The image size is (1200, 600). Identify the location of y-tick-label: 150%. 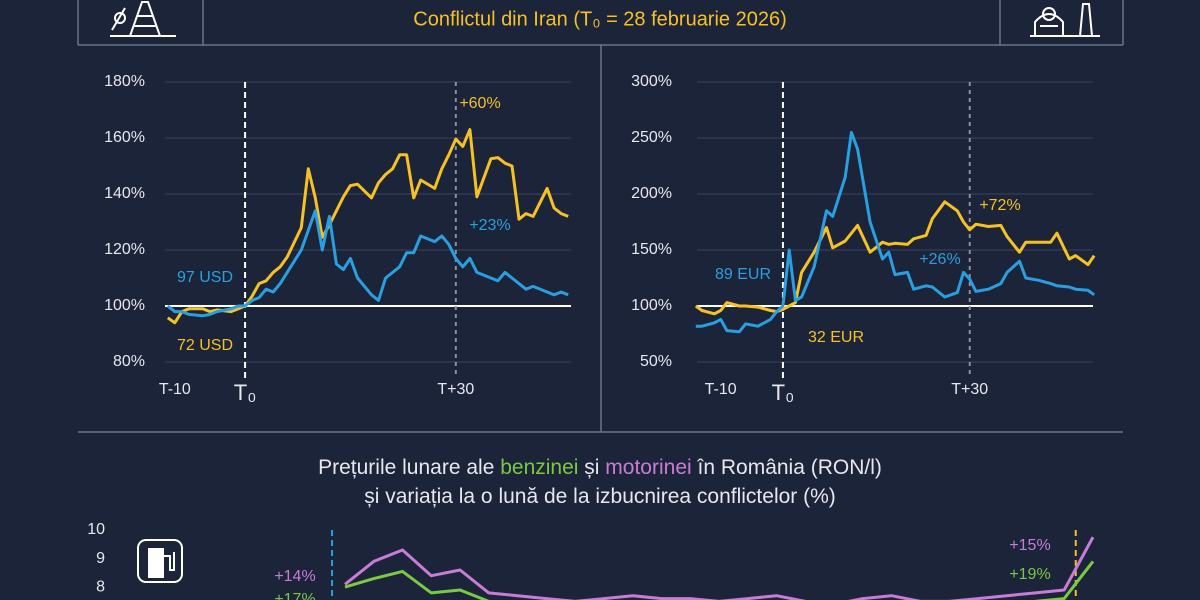
(651, 249).